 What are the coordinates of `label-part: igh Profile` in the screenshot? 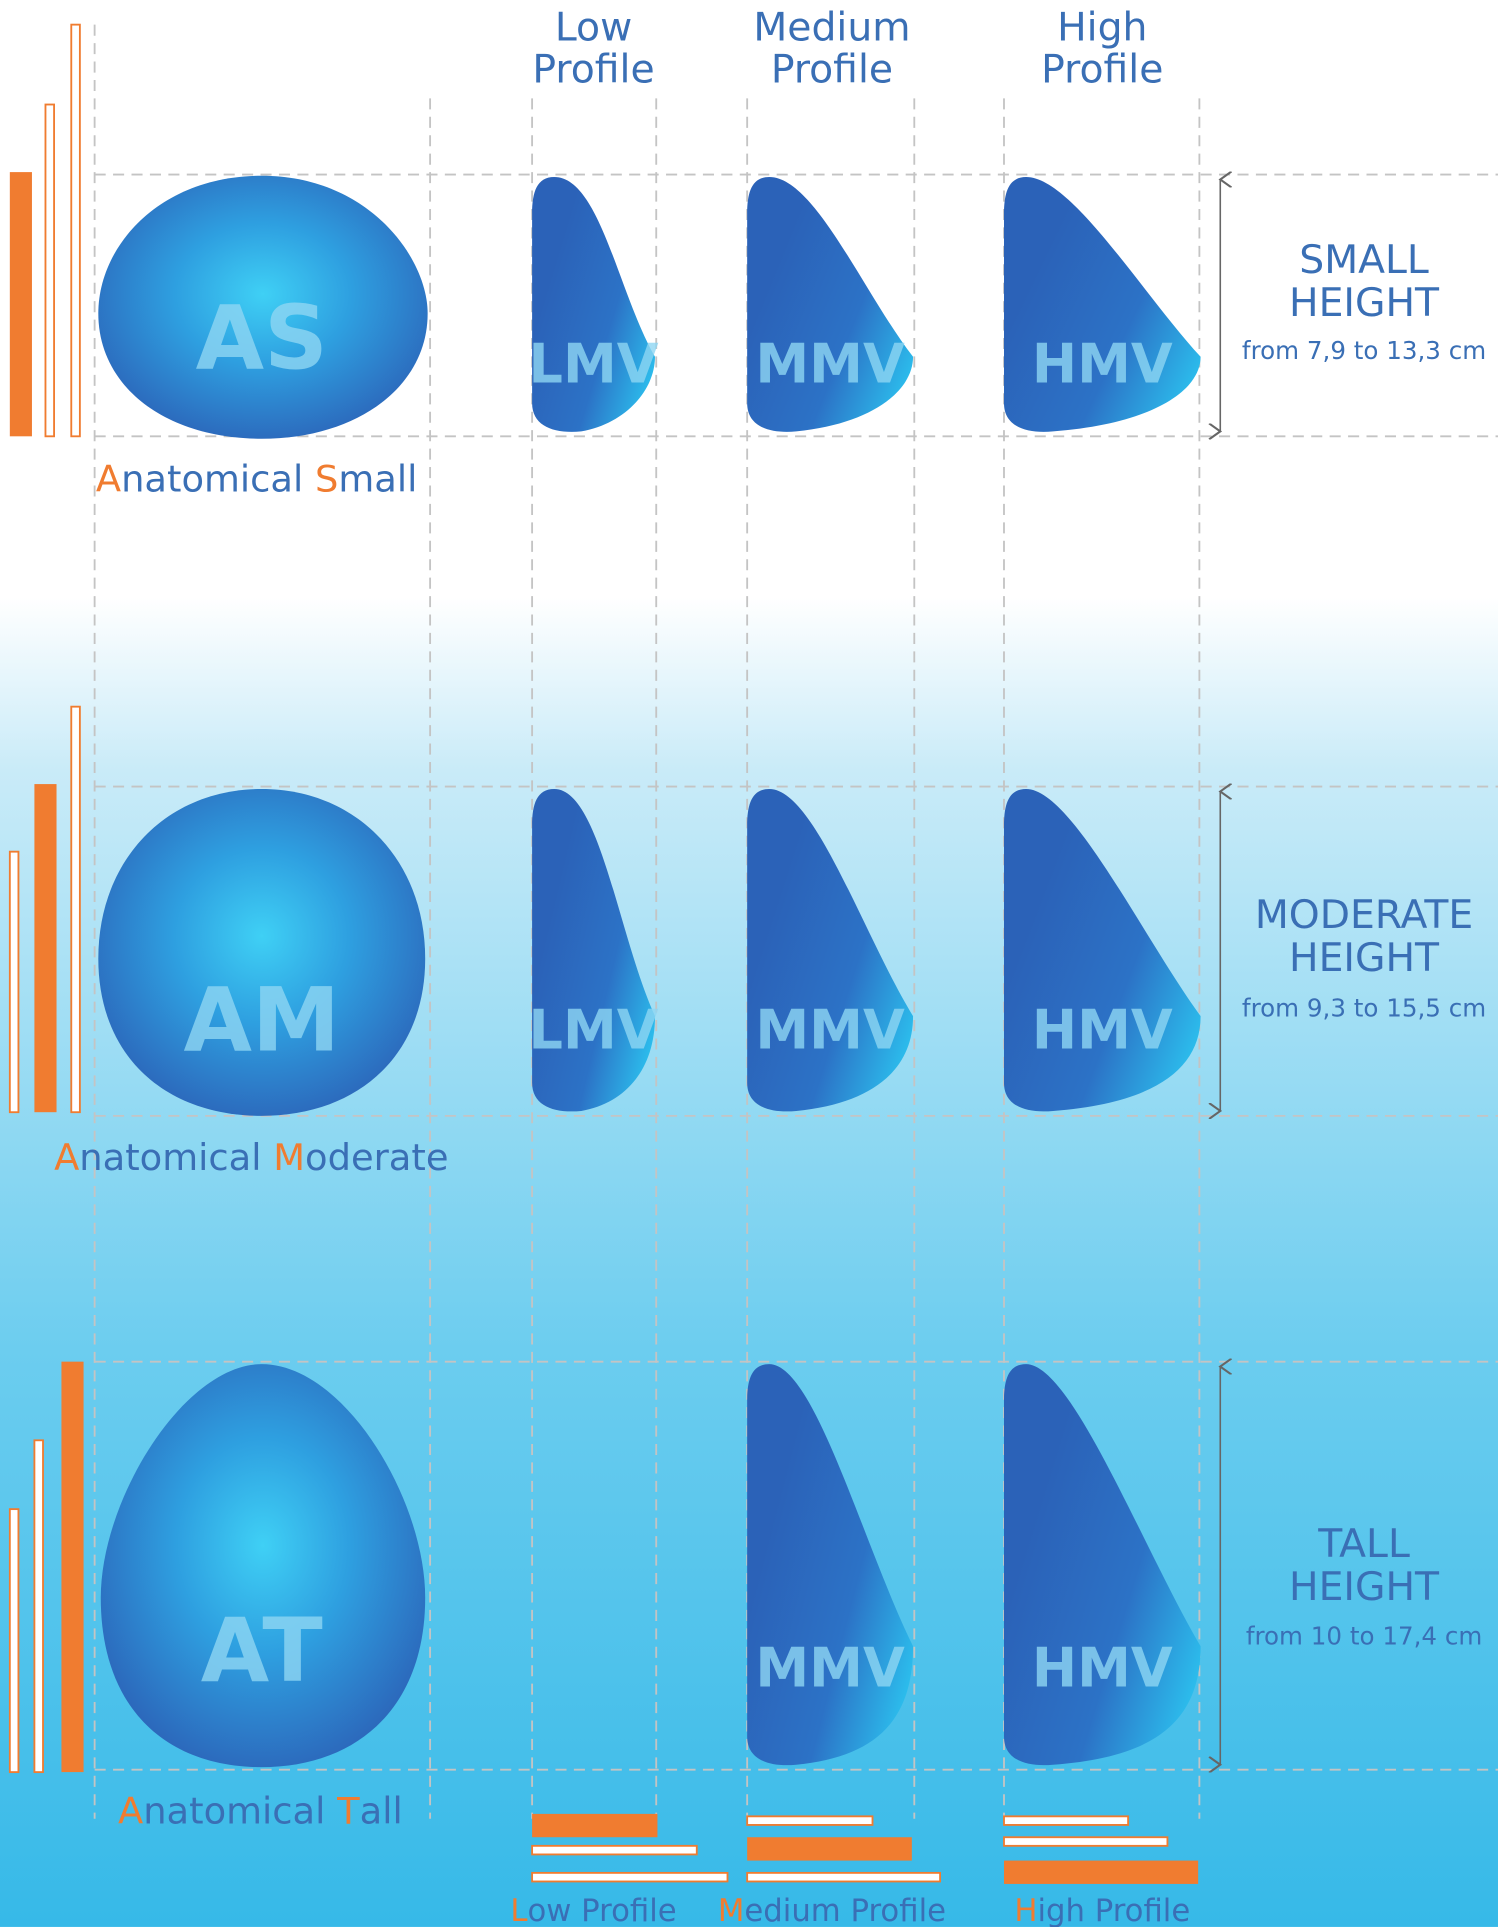 It's located at (1113, 1910).